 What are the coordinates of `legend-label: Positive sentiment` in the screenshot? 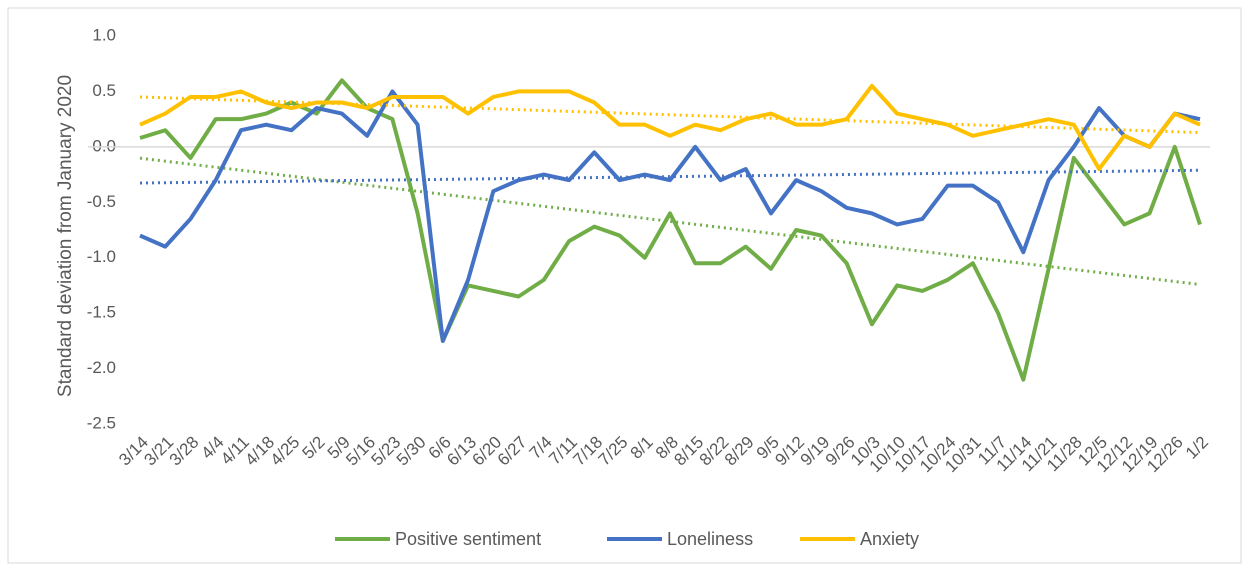 It's located at (468, 539).